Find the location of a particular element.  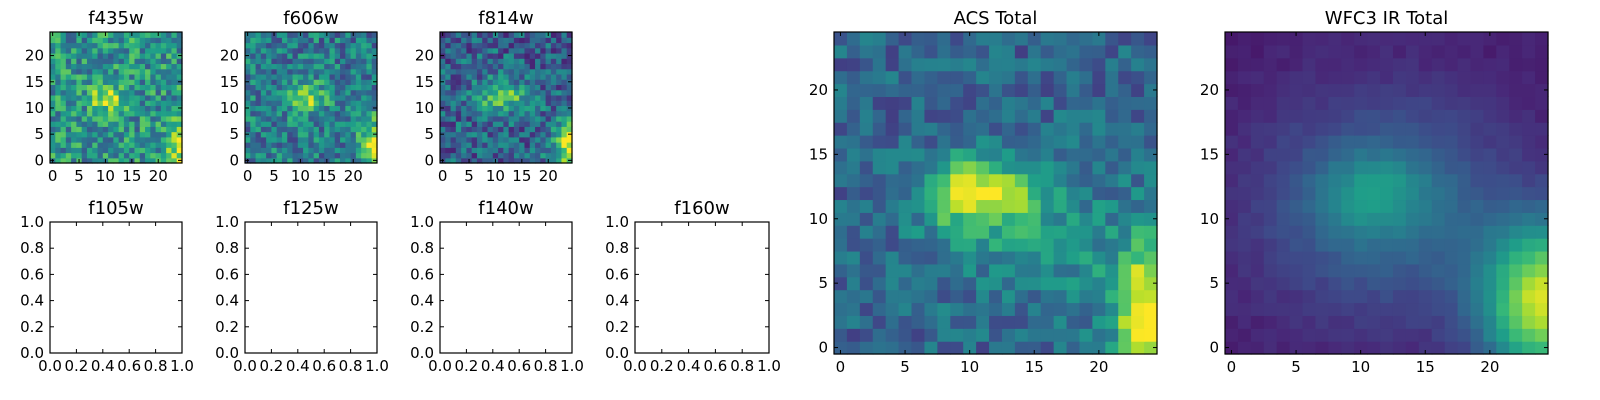

x-tick-label: 0.2 is located at coordinates (271, 366).